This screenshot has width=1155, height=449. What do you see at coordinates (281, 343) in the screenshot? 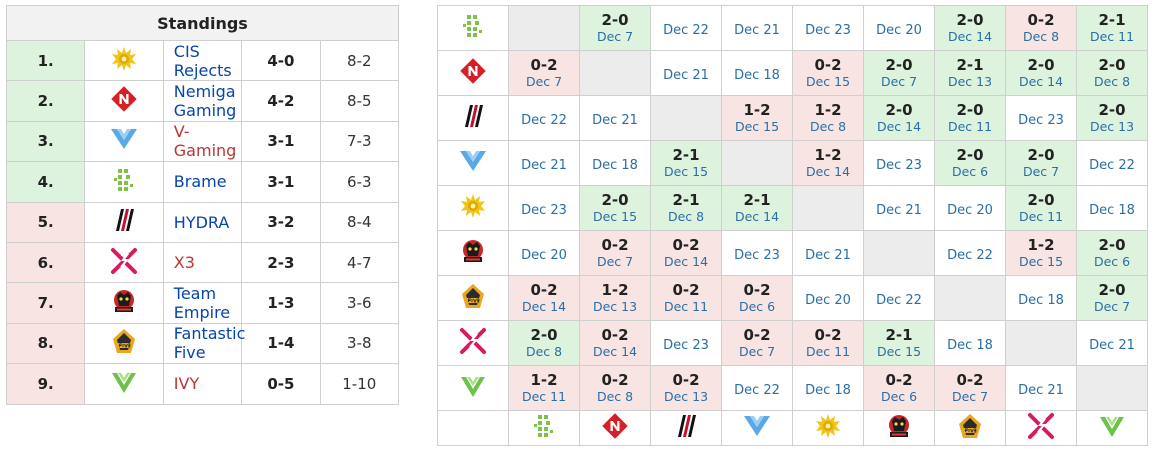
I see `series-record: 1-4` at bounding box center [281, 343].